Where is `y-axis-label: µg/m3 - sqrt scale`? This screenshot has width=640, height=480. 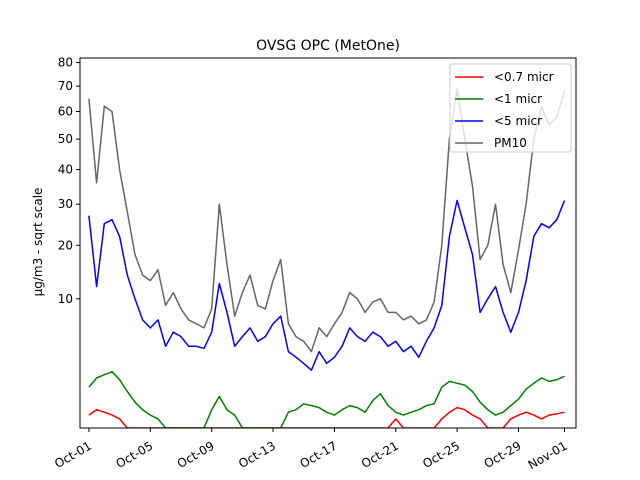
y-axis-label: µg/m3 - sqrt scale is located at coordinates (38, 242).